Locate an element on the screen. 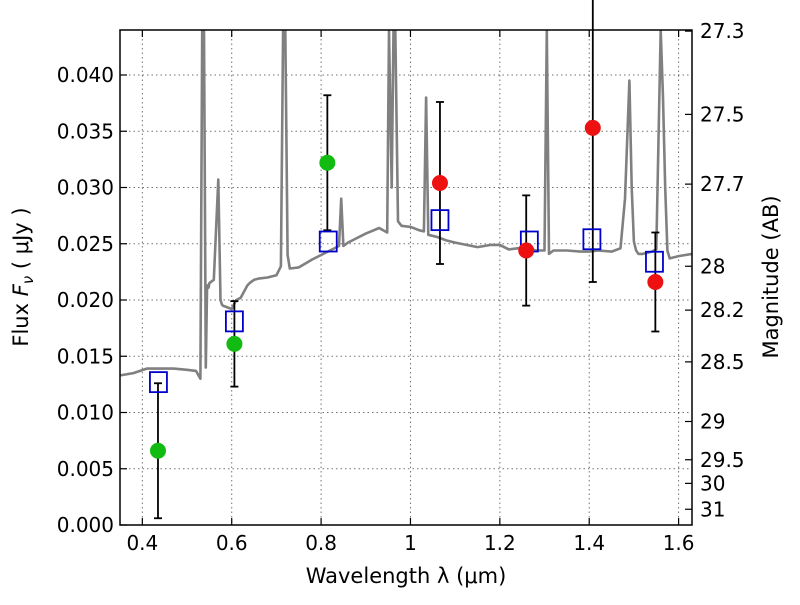 Image resolution: width=800 pixels, height=605 pixels. y2-tick-label: 31 is located at coordinates (712, 509).